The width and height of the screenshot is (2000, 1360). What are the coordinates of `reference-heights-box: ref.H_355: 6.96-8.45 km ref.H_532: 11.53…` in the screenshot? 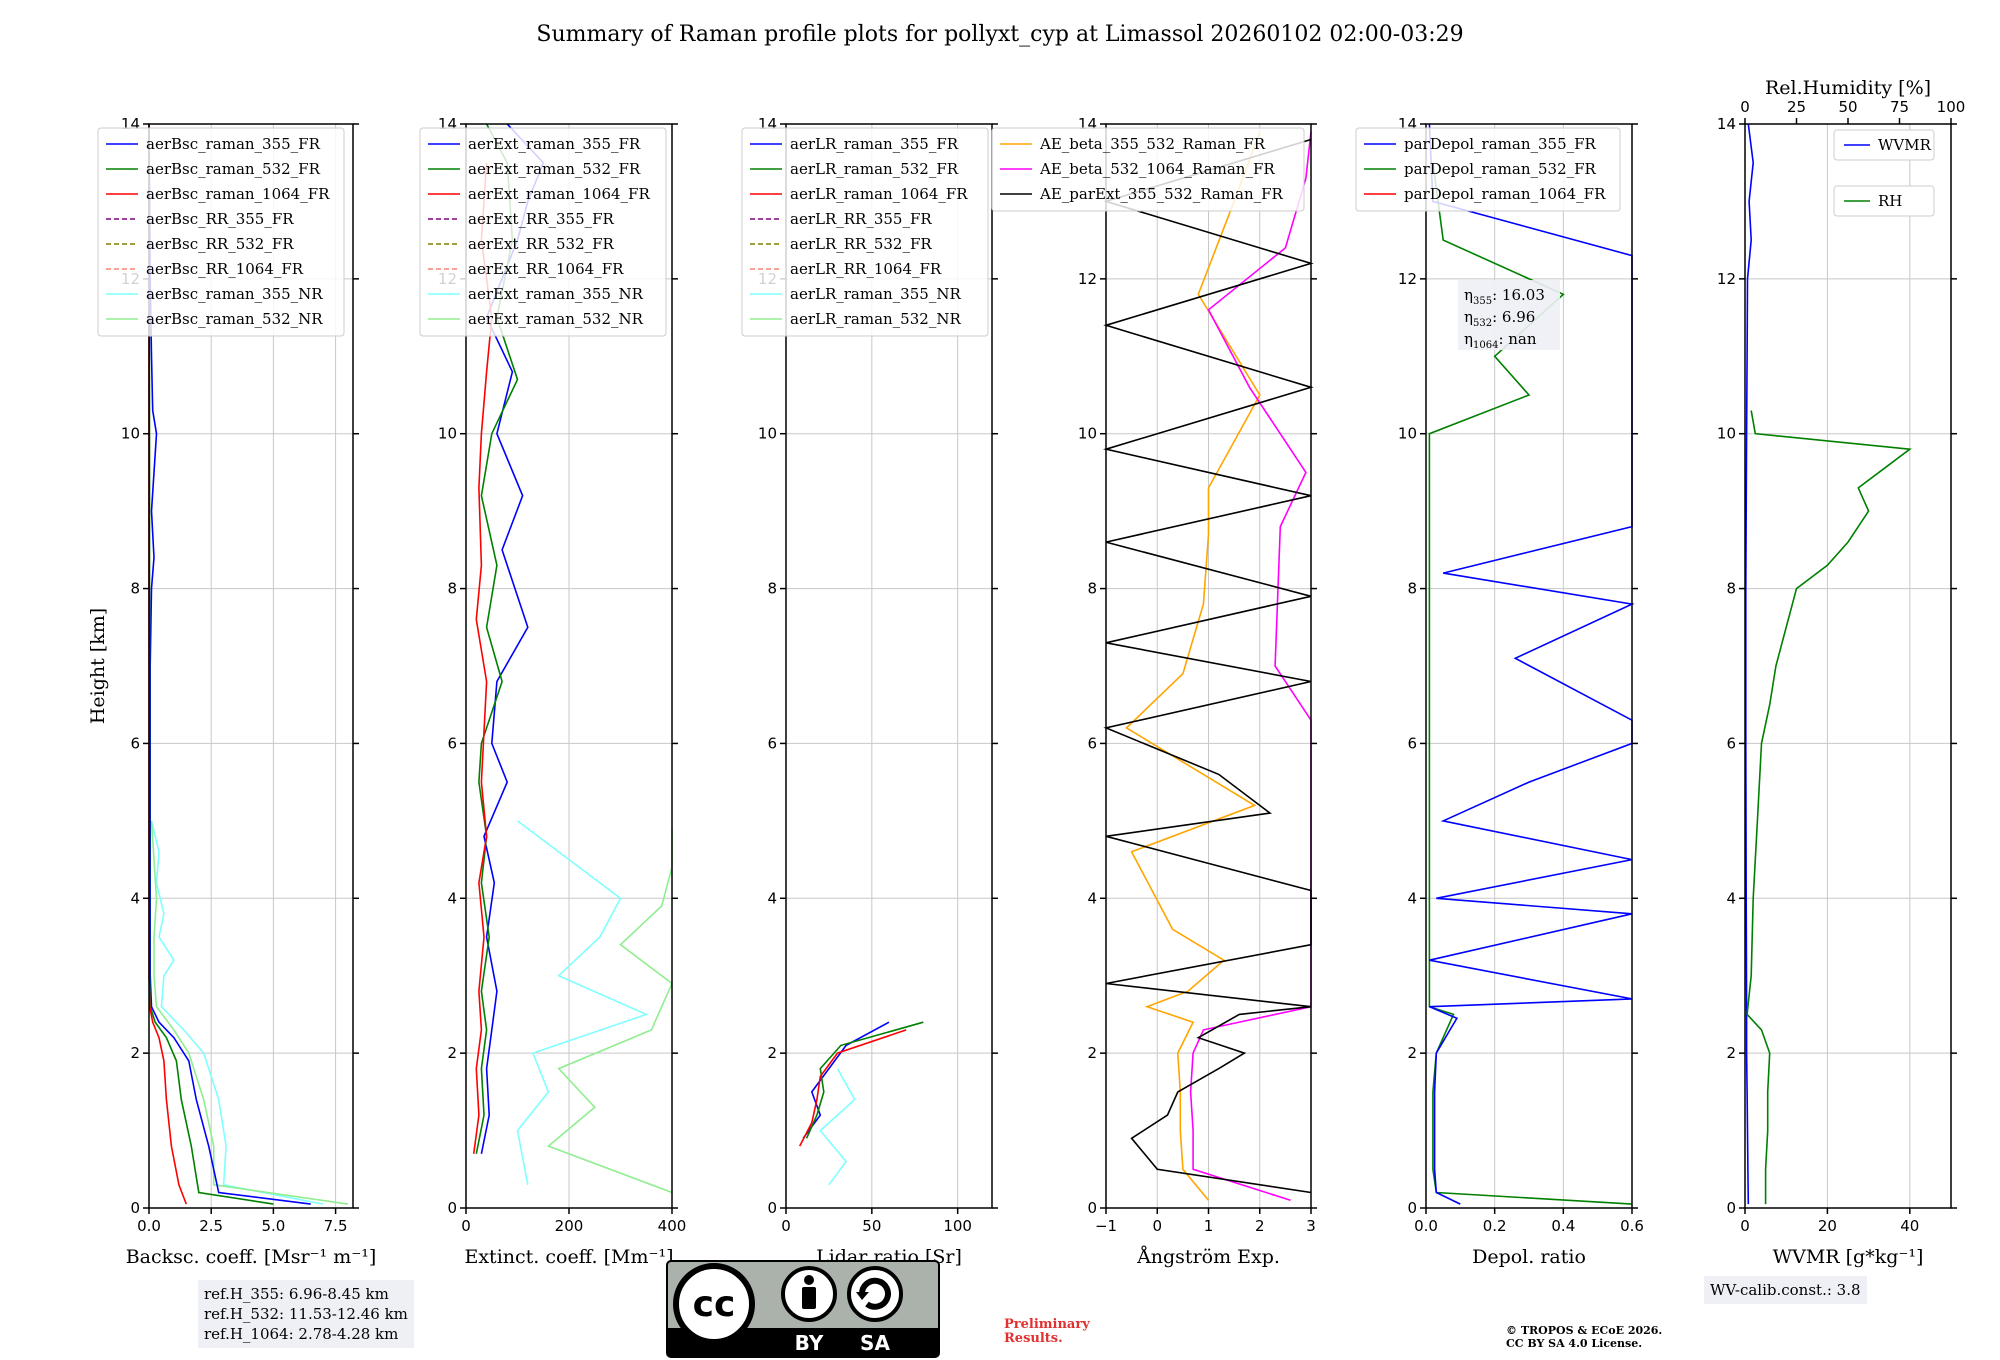 It's located at (306, 1314).